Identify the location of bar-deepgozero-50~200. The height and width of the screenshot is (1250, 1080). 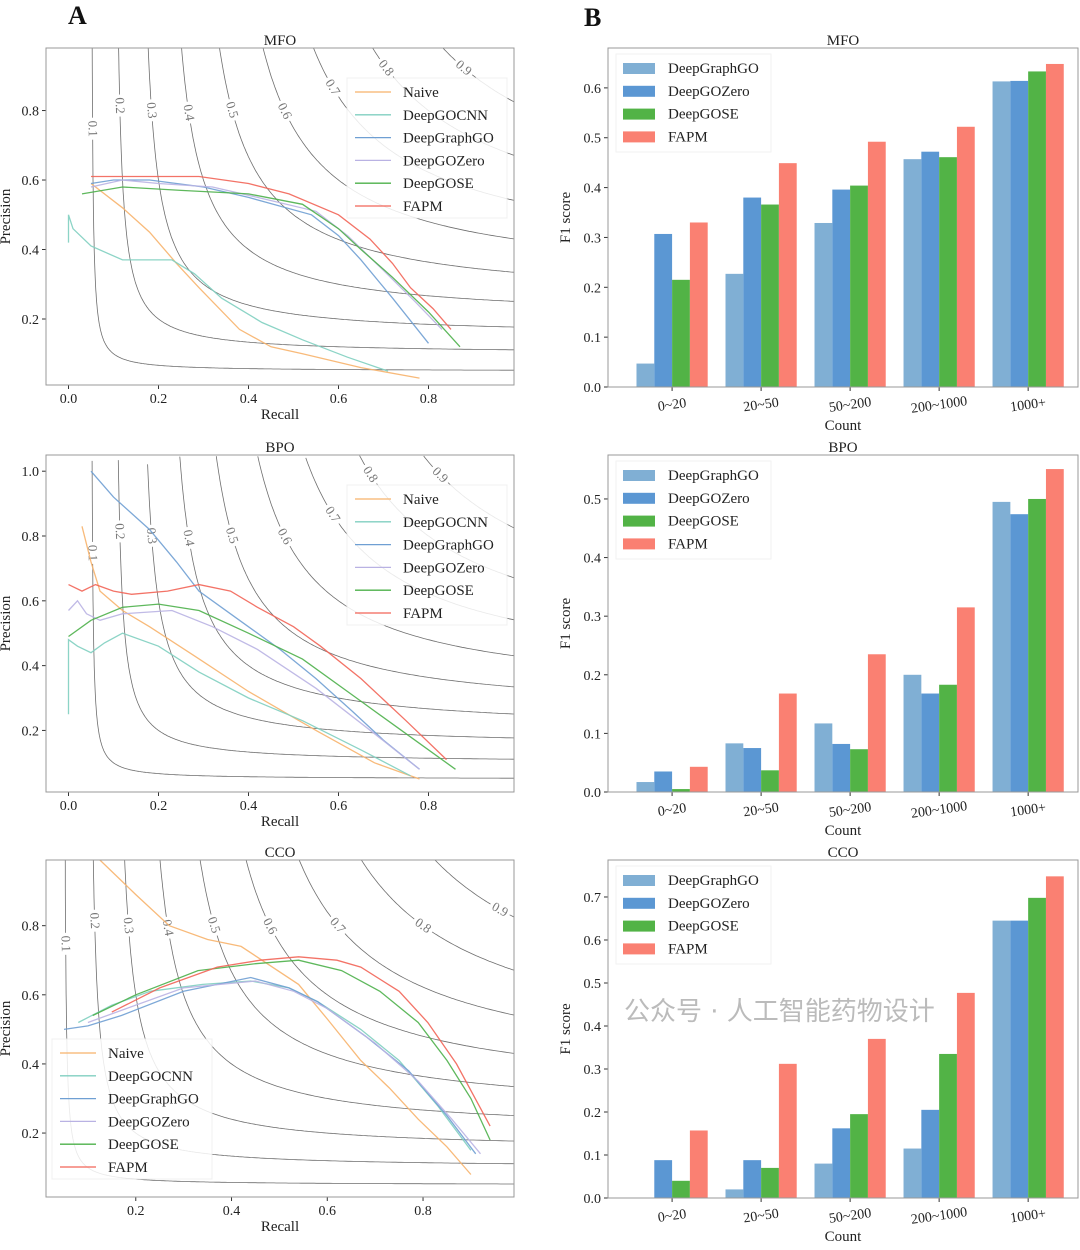
(841, 1163).